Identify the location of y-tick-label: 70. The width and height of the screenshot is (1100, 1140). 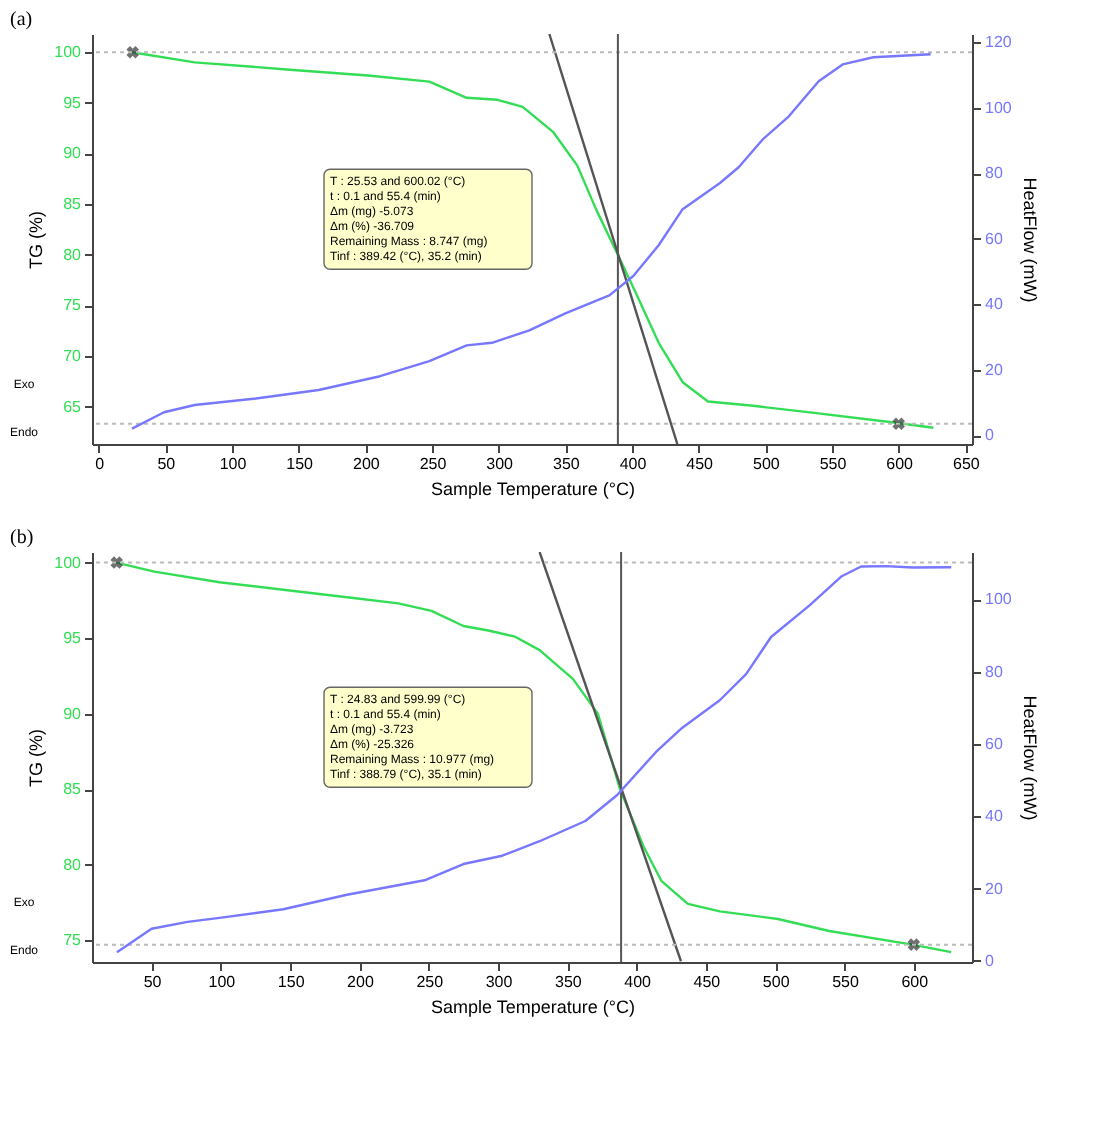
(73, 355).